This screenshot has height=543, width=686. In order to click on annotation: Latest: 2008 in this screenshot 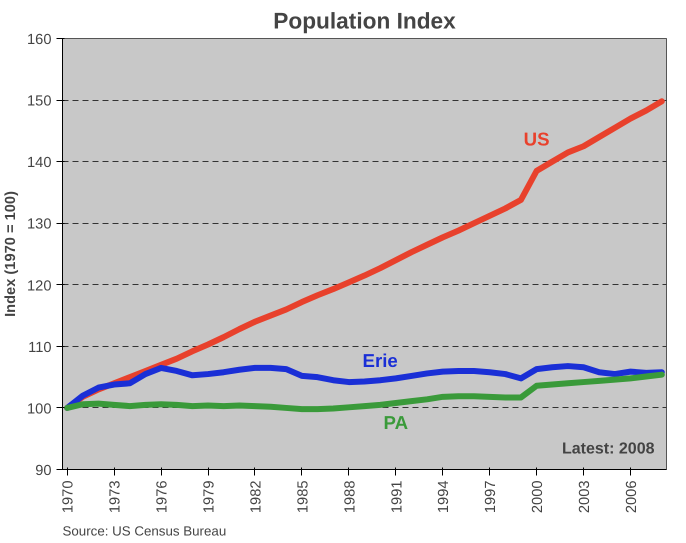, I will do `click(608, 449)`.